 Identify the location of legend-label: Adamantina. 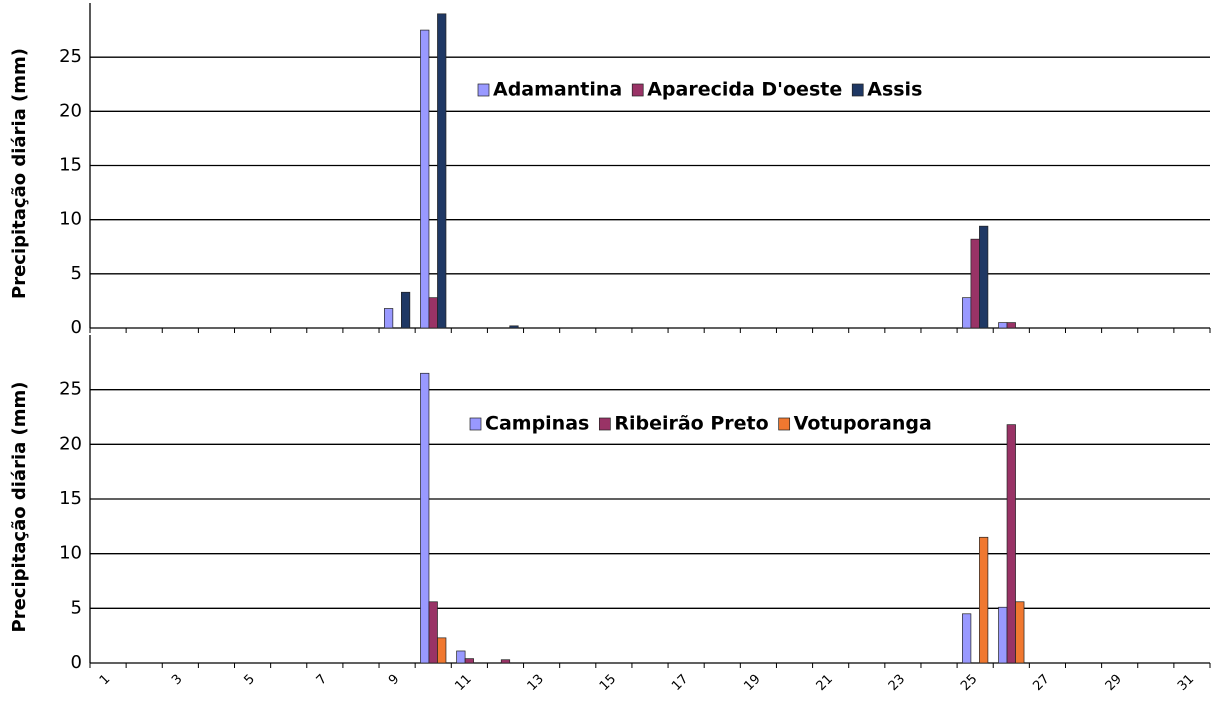
(557, 90).